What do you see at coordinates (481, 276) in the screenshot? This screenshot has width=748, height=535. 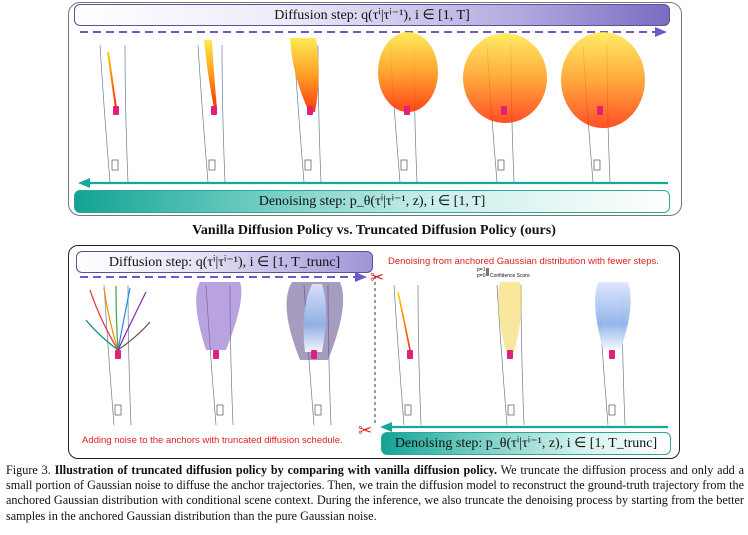 I see `p-low-label: p=0` at bounding box center [481, 276].